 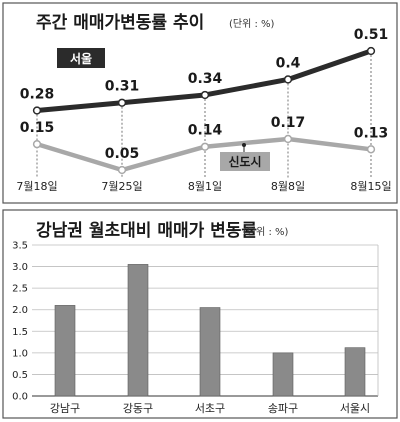 What do you see at coordinates (20, 353) in the screenshot?
I see `y-tick-label: 1.0` at bounding box center [20, 353].